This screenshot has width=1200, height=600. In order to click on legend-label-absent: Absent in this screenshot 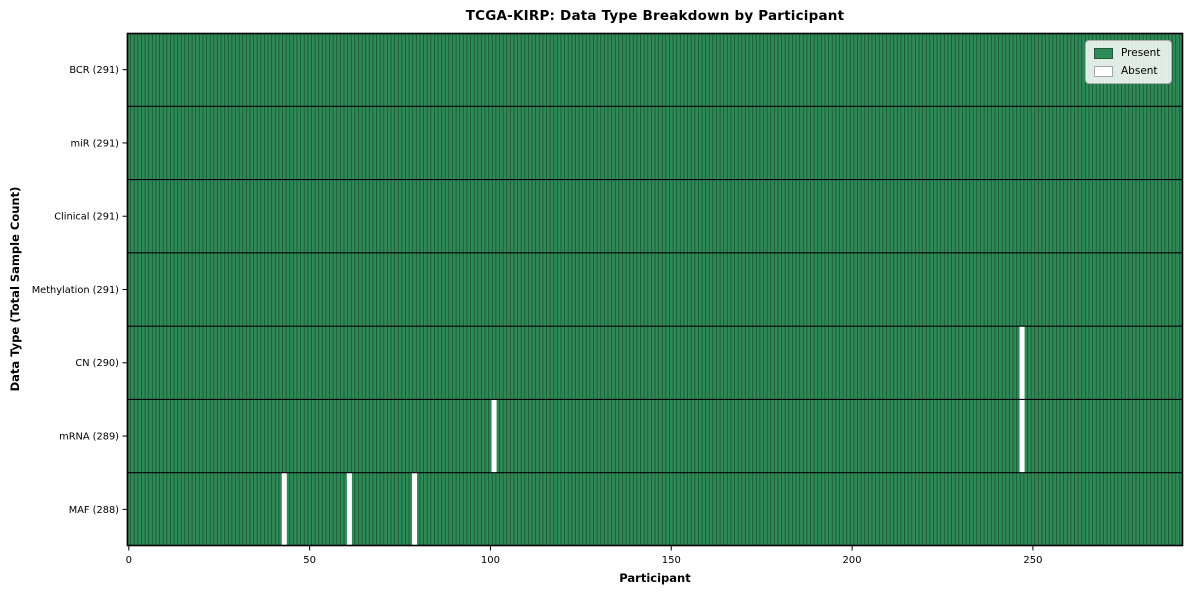, I will do `click(1139, 71)`.